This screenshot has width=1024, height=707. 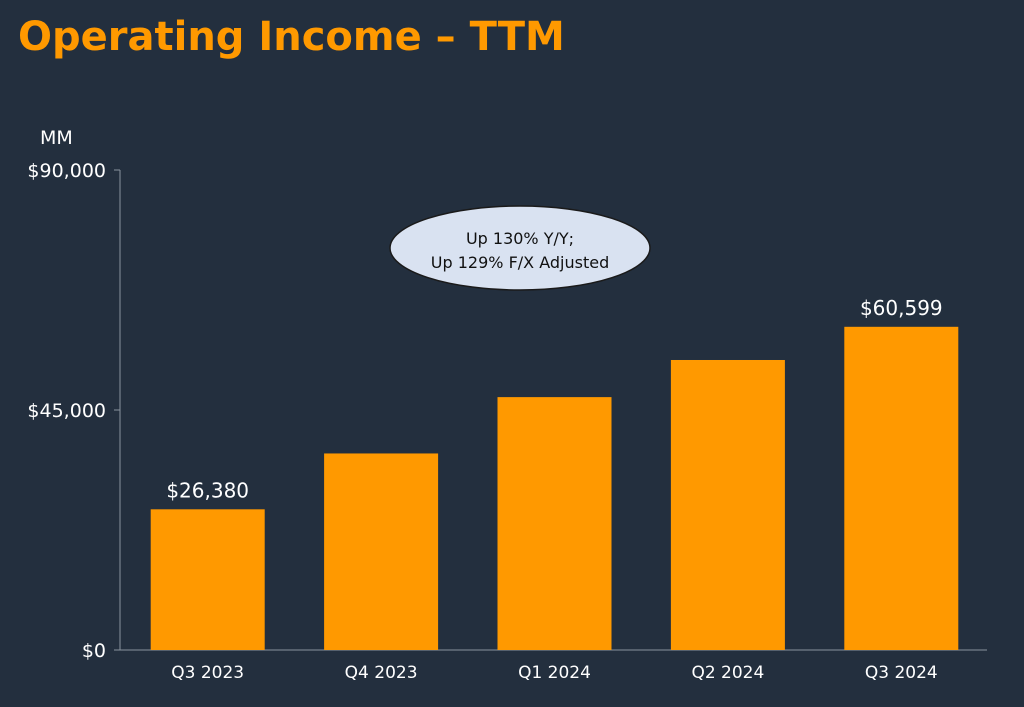 What do you see at coordinates (56, 138) in the screenshot?
I see `y-axis-label: MM` at bounding box center [56, 138].